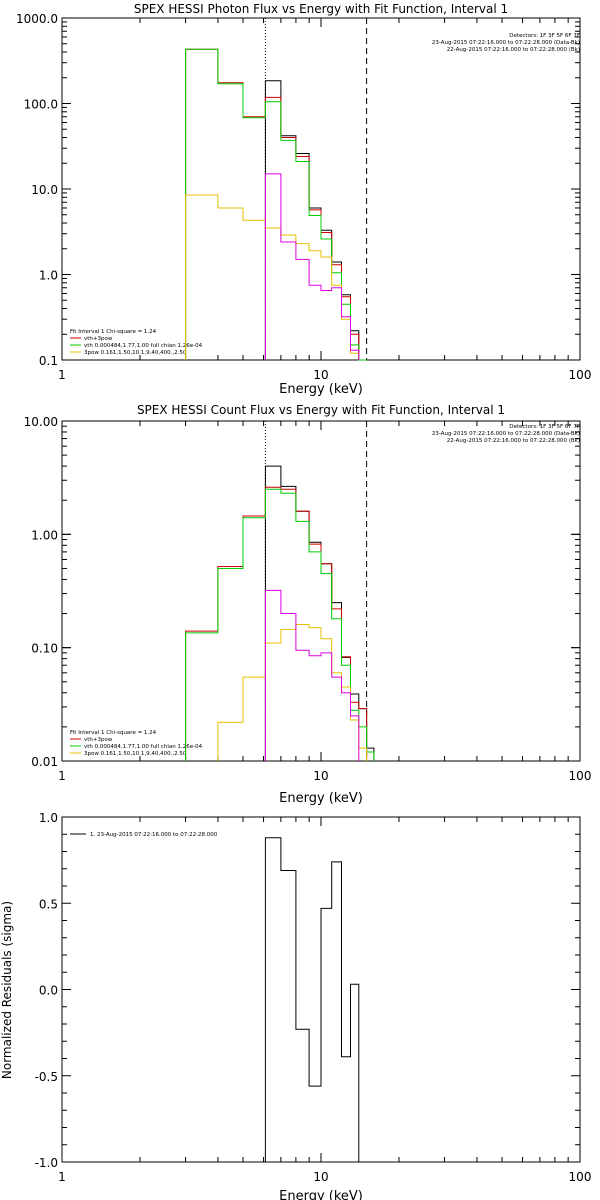  I want to click on count-flux-y-tick-label: 0.10, so click(44, 649).